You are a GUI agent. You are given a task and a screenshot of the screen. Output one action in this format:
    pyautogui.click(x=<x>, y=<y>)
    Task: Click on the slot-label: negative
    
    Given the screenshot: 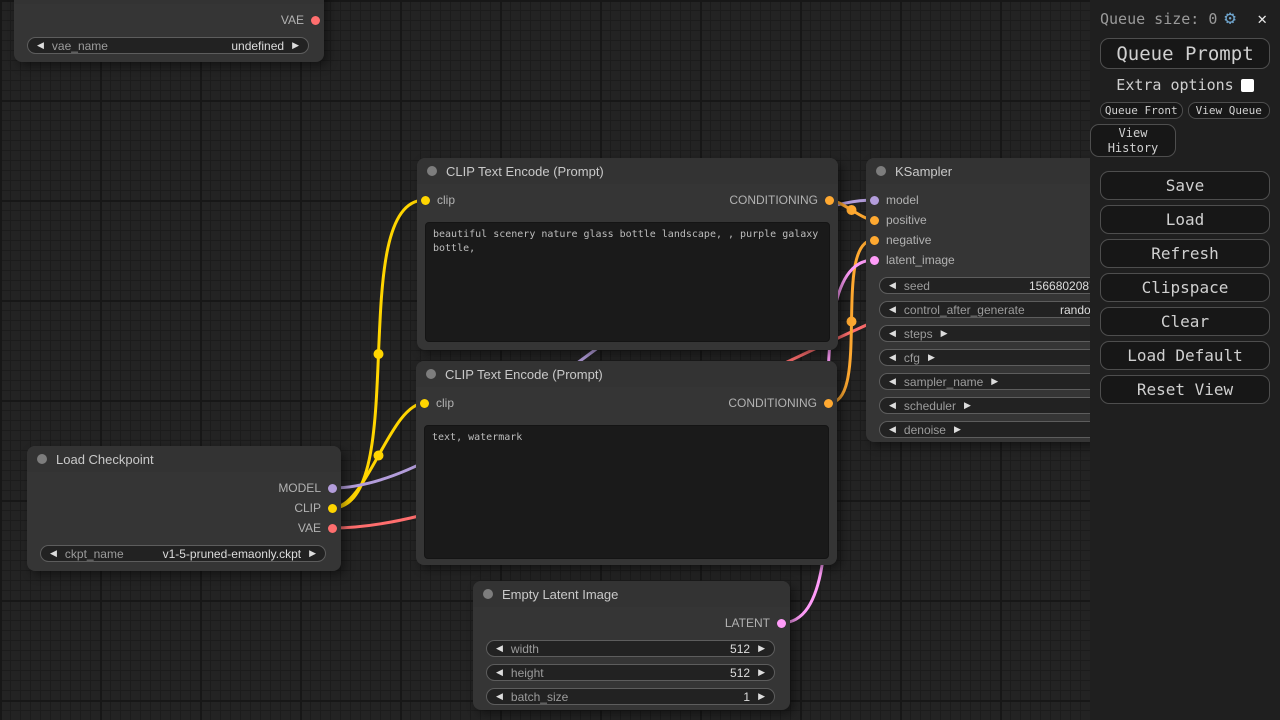 What is the action you would take?
    pyautogui.click(x=909, y=240)
    